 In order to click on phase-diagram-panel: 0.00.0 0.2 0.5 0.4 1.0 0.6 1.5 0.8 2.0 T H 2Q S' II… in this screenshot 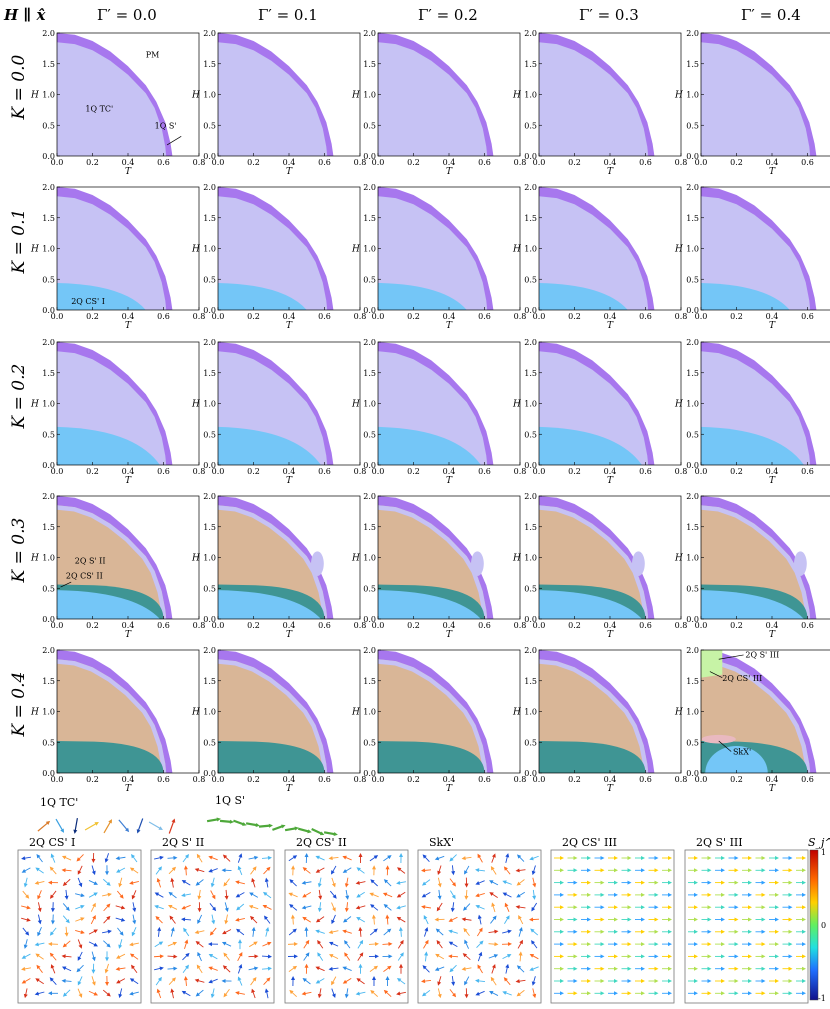, I will do `click(117, 566)`.